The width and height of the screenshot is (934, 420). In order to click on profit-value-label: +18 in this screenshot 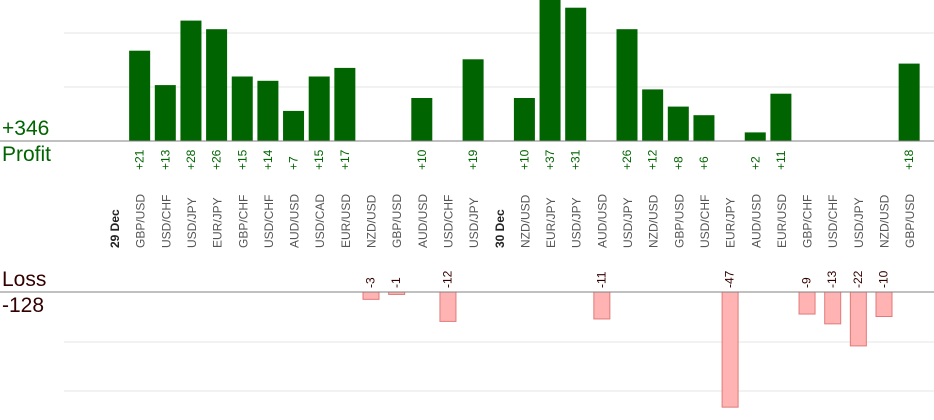, I will do `click(909, 159)`.